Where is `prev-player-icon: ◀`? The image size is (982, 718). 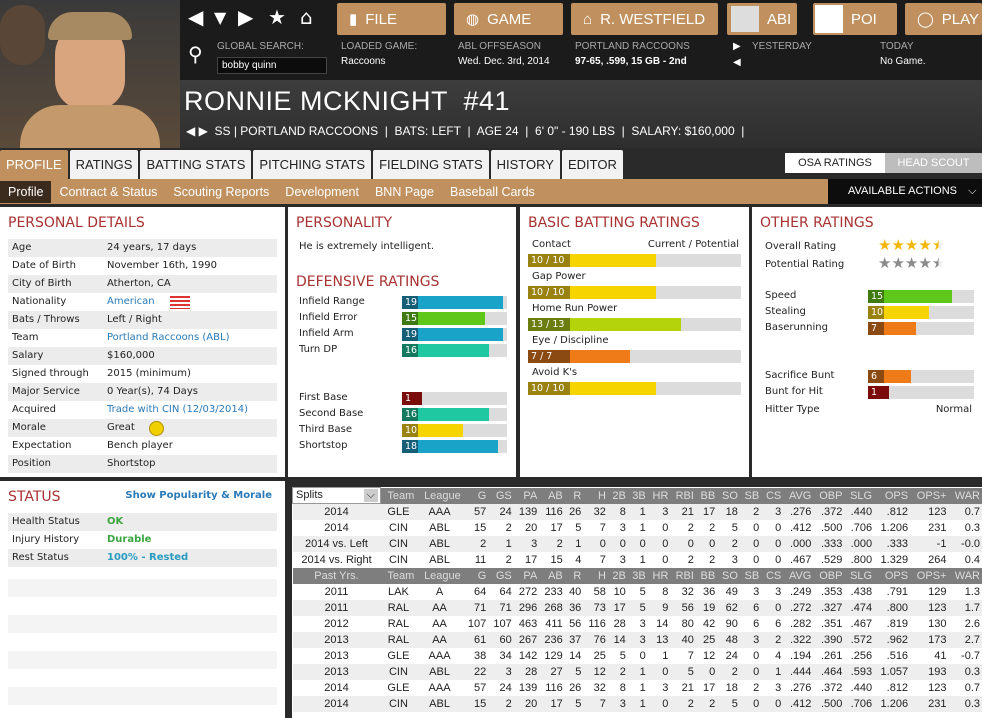
prev-player-icon: ◀ is located at coordinates (191, 131).